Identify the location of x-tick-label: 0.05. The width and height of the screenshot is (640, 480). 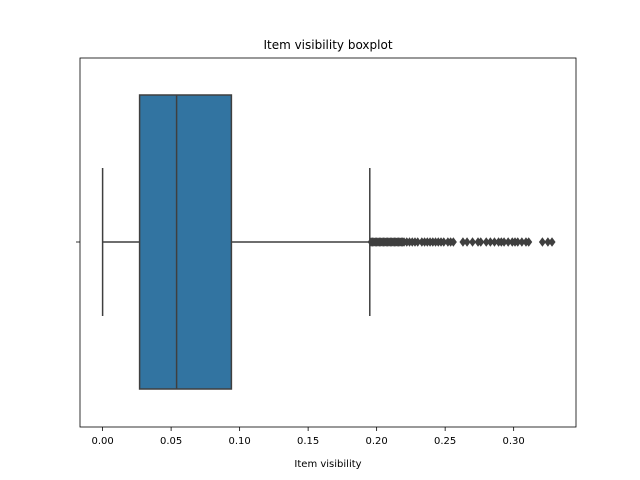
(171, 441).